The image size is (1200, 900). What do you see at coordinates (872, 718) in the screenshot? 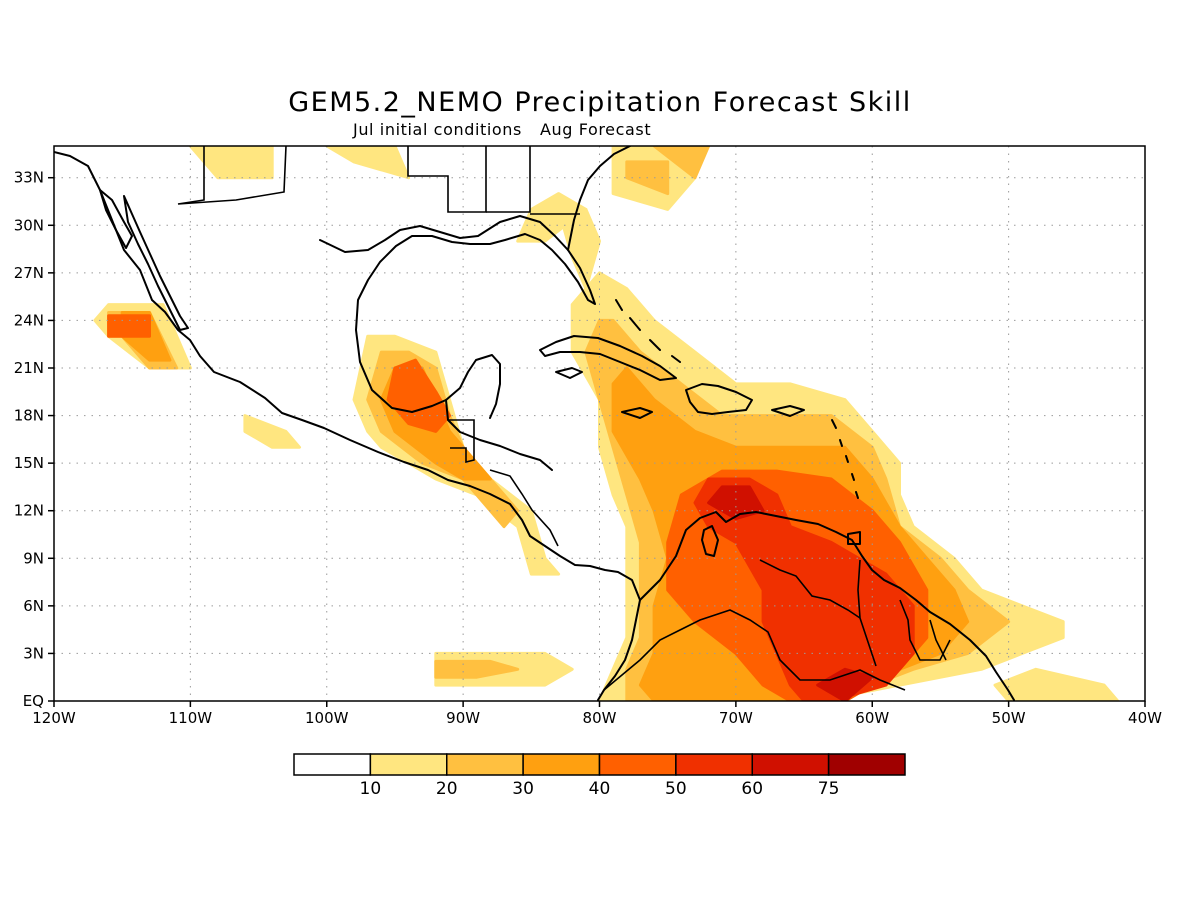
I see `lon-tick-label: 60W` at bounding box center [872, 718].